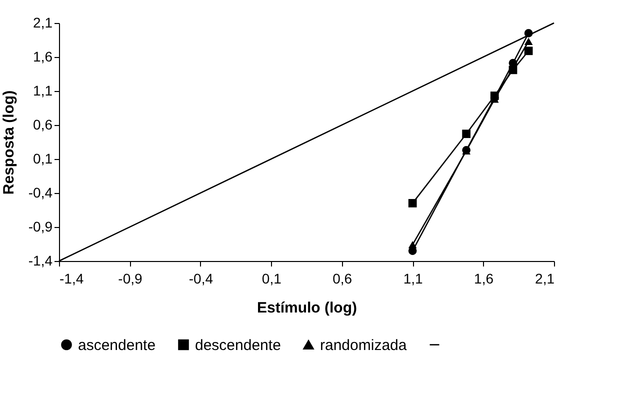 Image resolution: width=621 pixels, height=406 pixels. Describe the element at coordinates (43, 22) in the screenshot. I see `y-tick-label: 2,1` at that location.